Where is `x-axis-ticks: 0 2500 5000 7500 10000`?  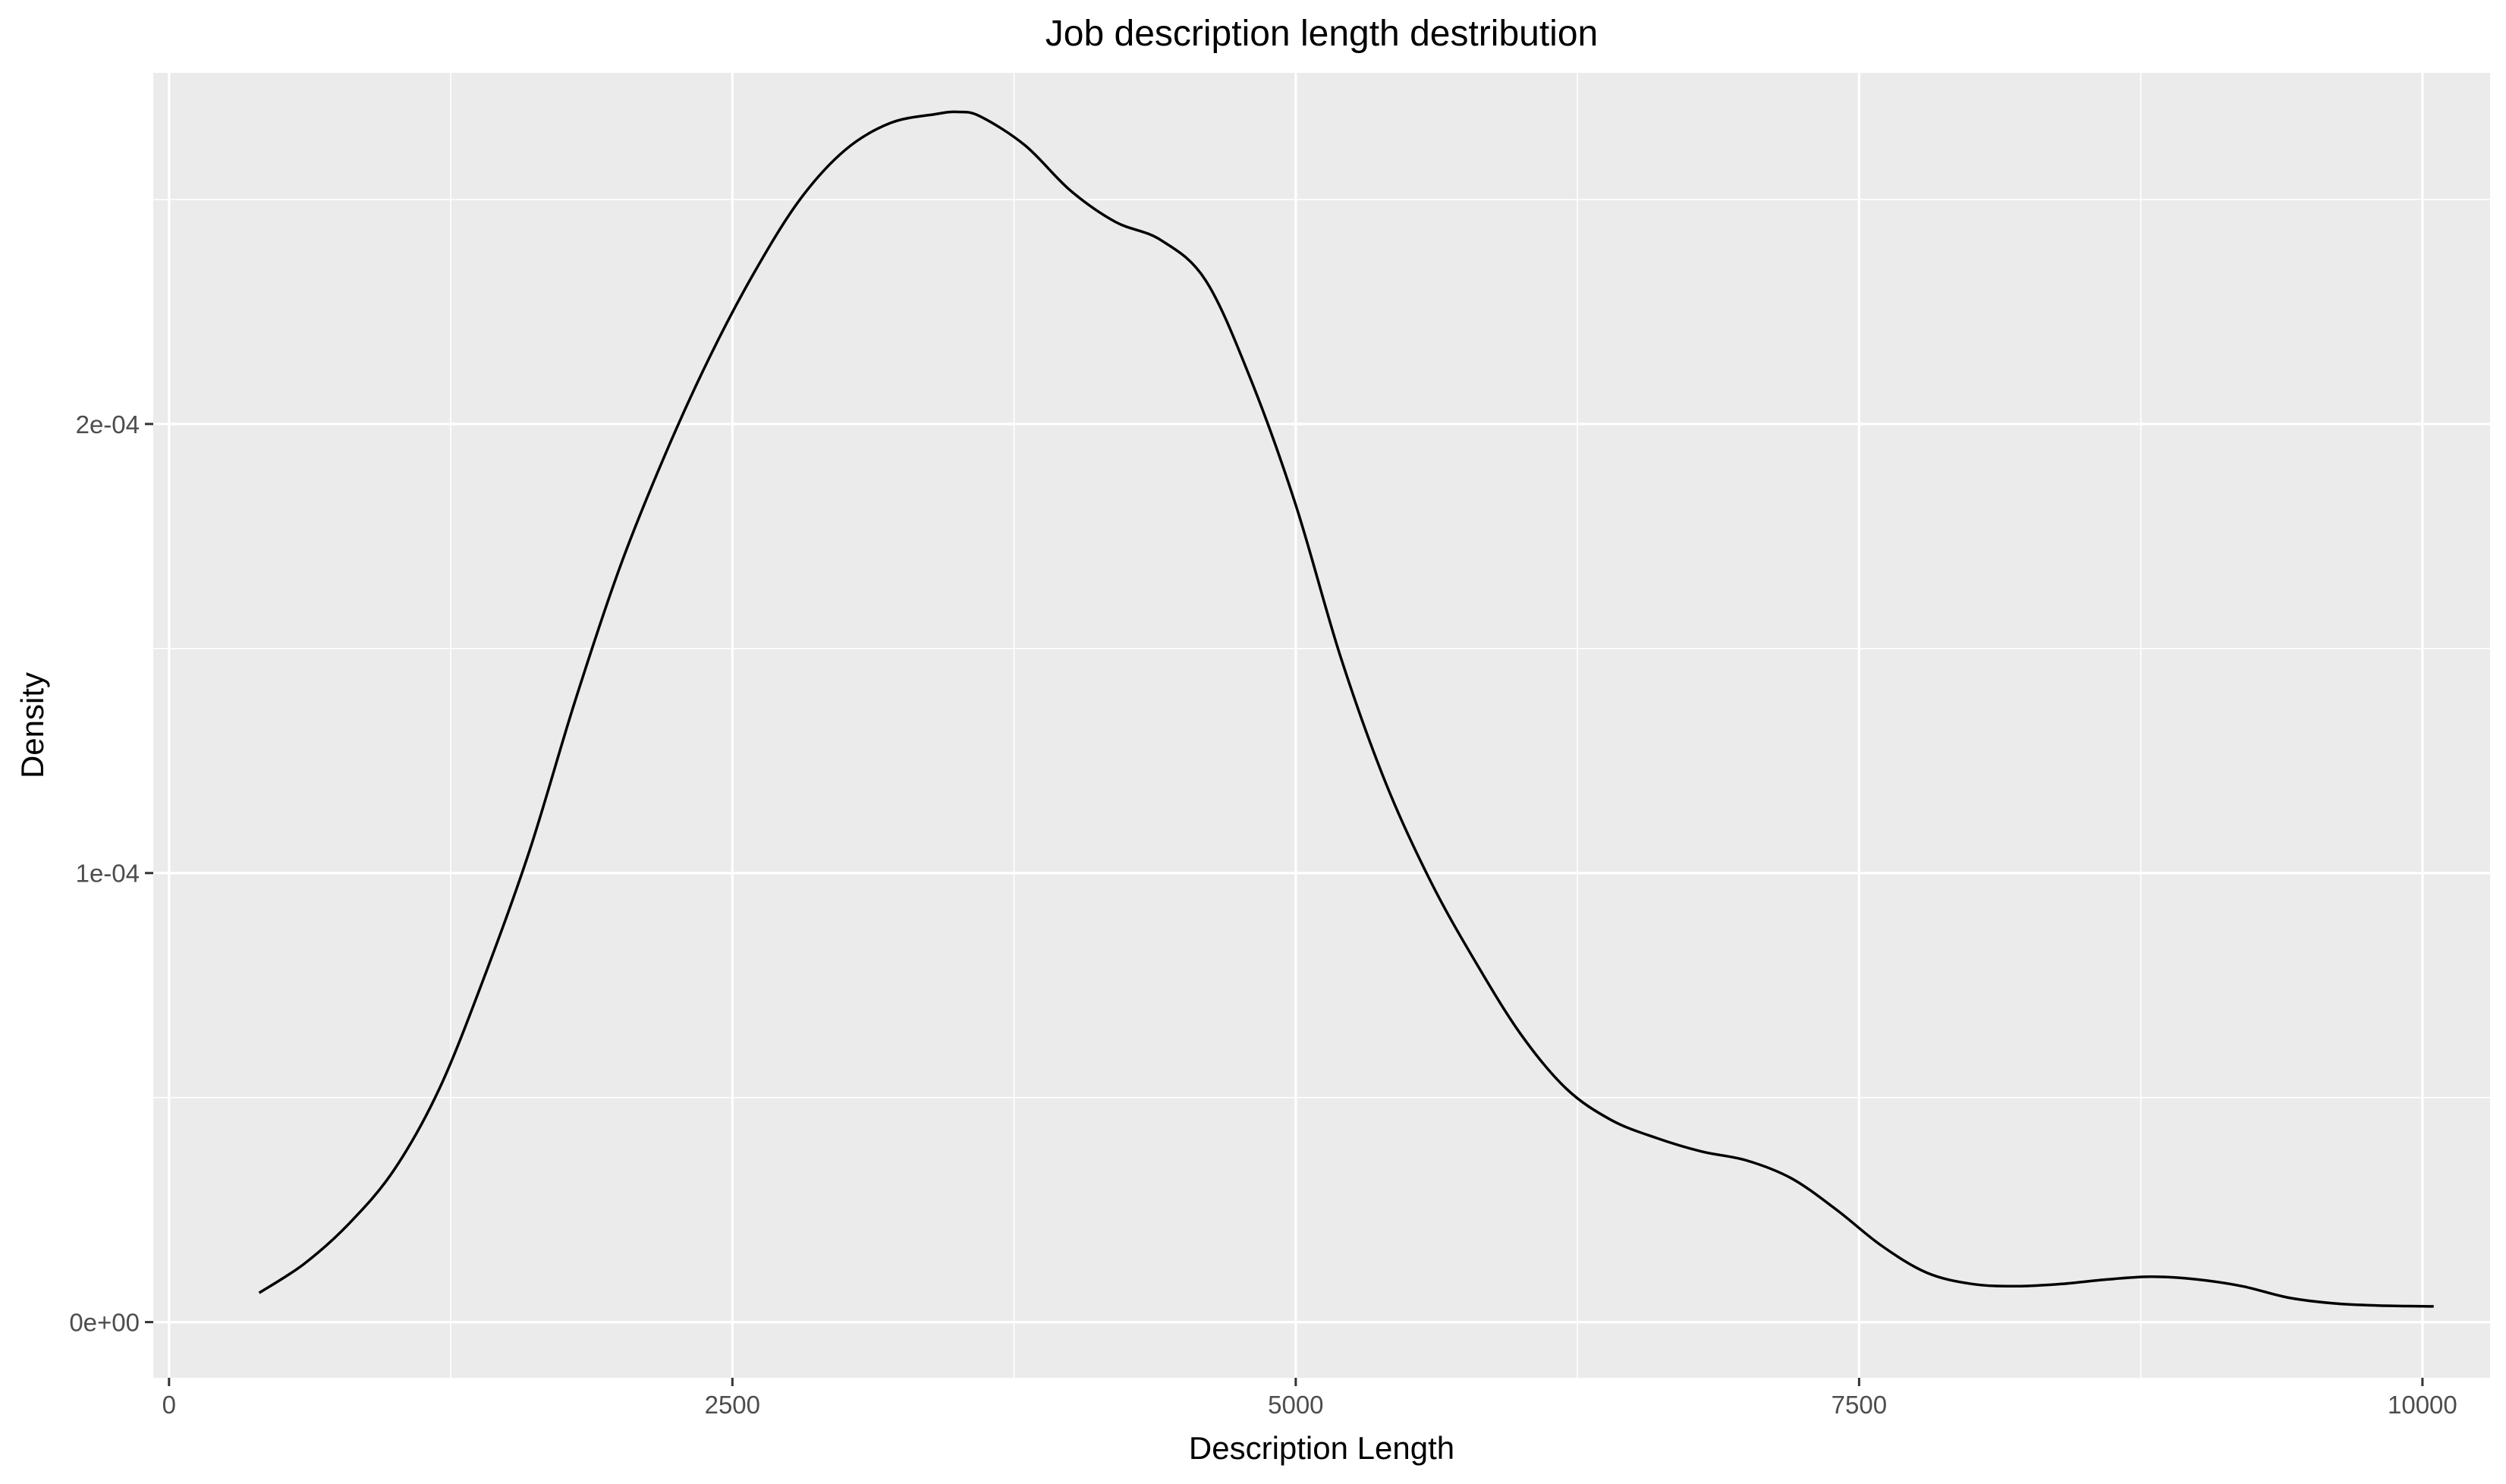
x-axis-ticks: 0 2500 5000 7500 10000 is located at coordinates (1309, 1398).